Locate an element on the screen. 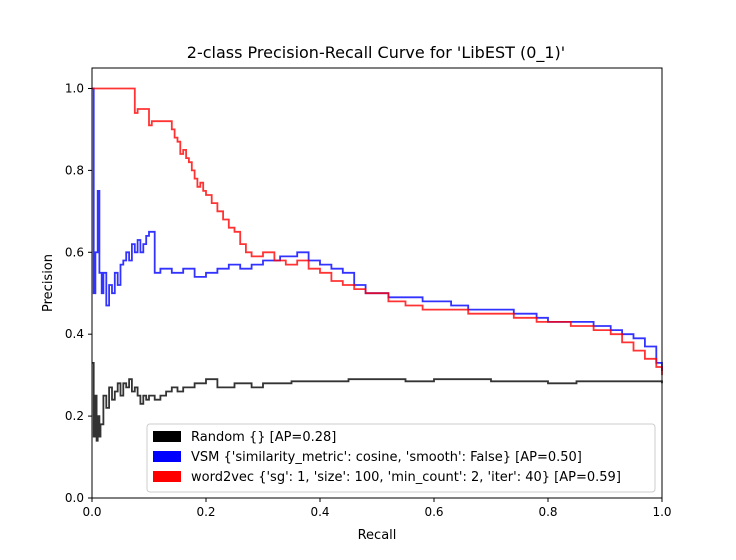 Image resolution: width=736 pixels, height=560 pixels. y-tick-label: 0.2 is located at coordinates (74, 416).